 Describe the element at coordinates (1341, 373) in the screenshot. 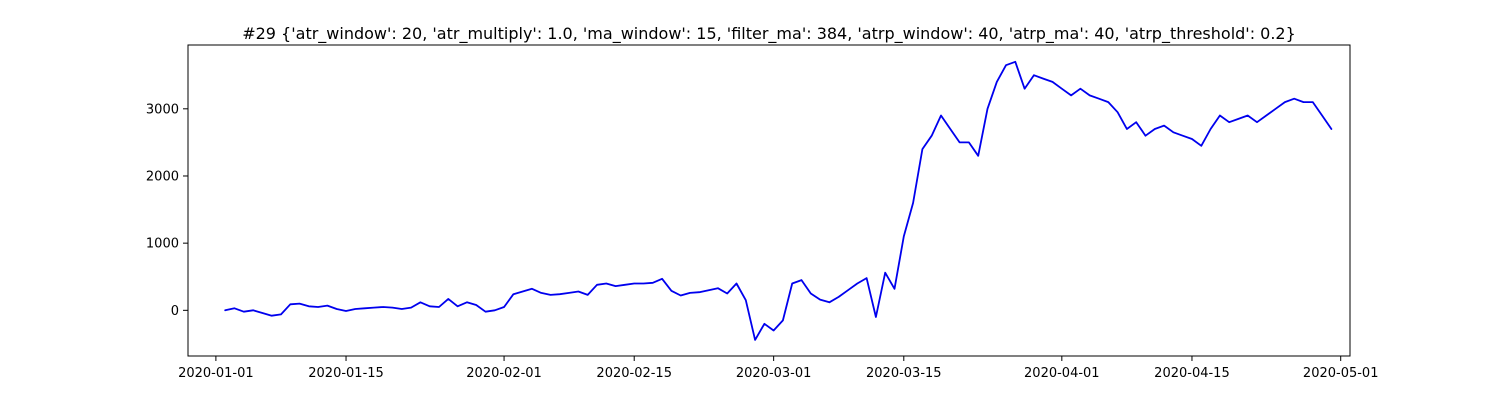

I see `x-tick-label: 2020-05-01` at that location.